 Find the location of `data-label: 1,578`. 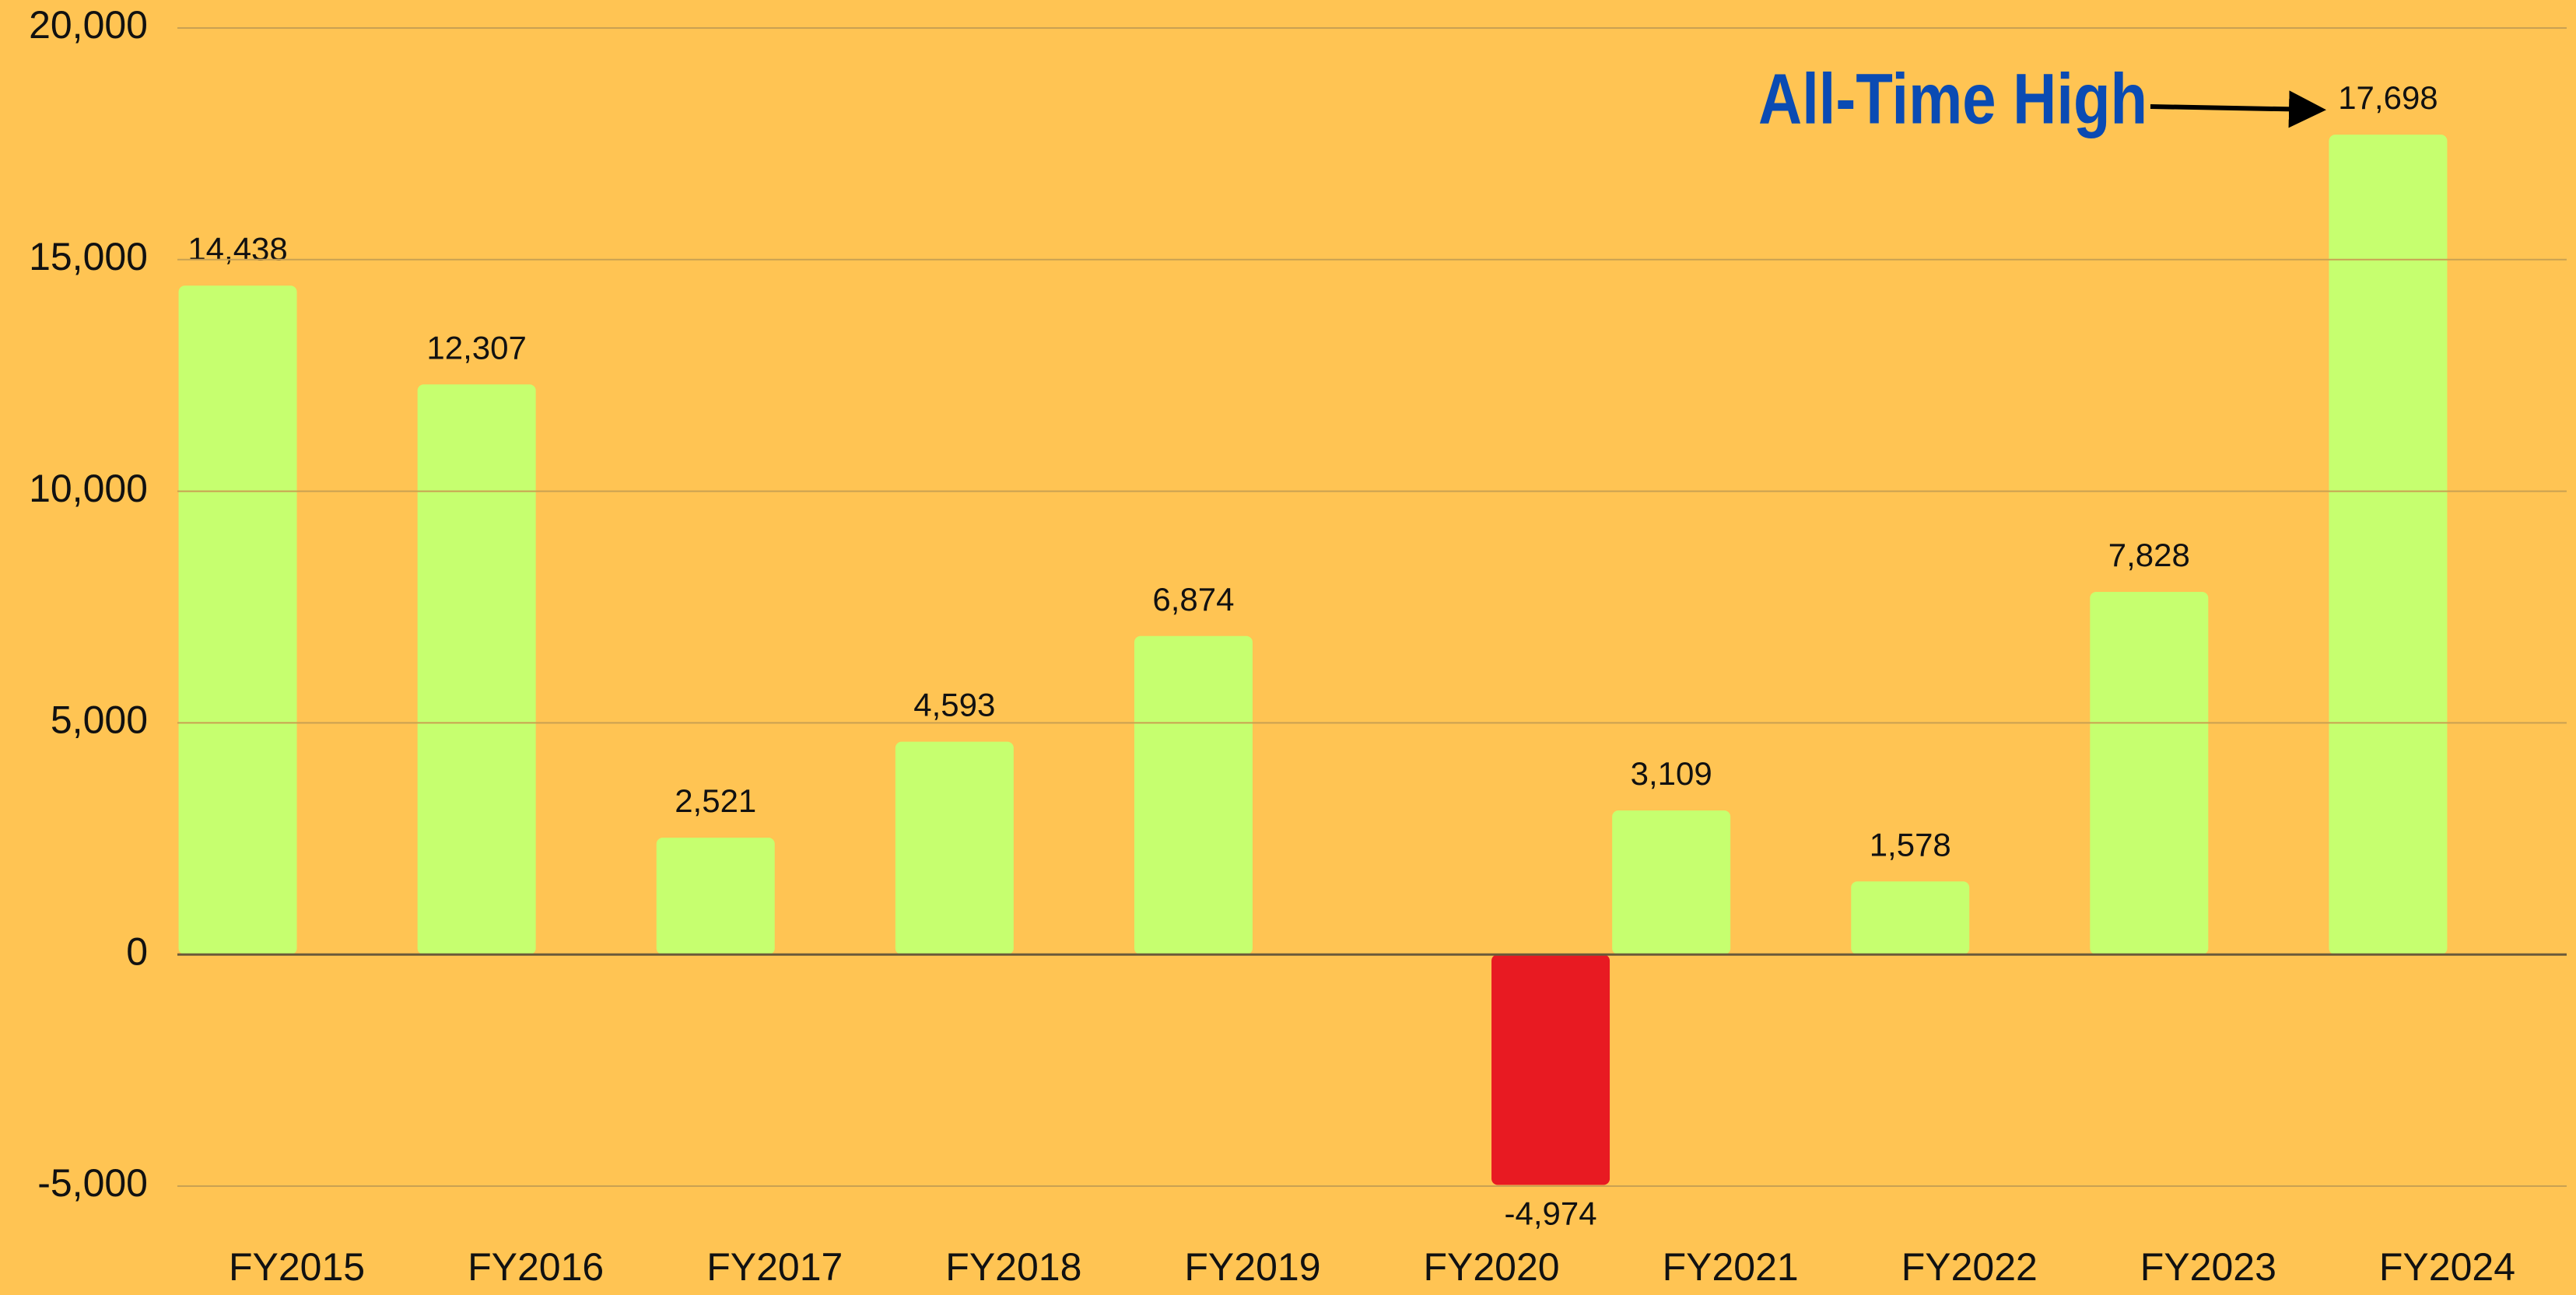

data-label: 1,578 is located at coordinates (1911, 845).